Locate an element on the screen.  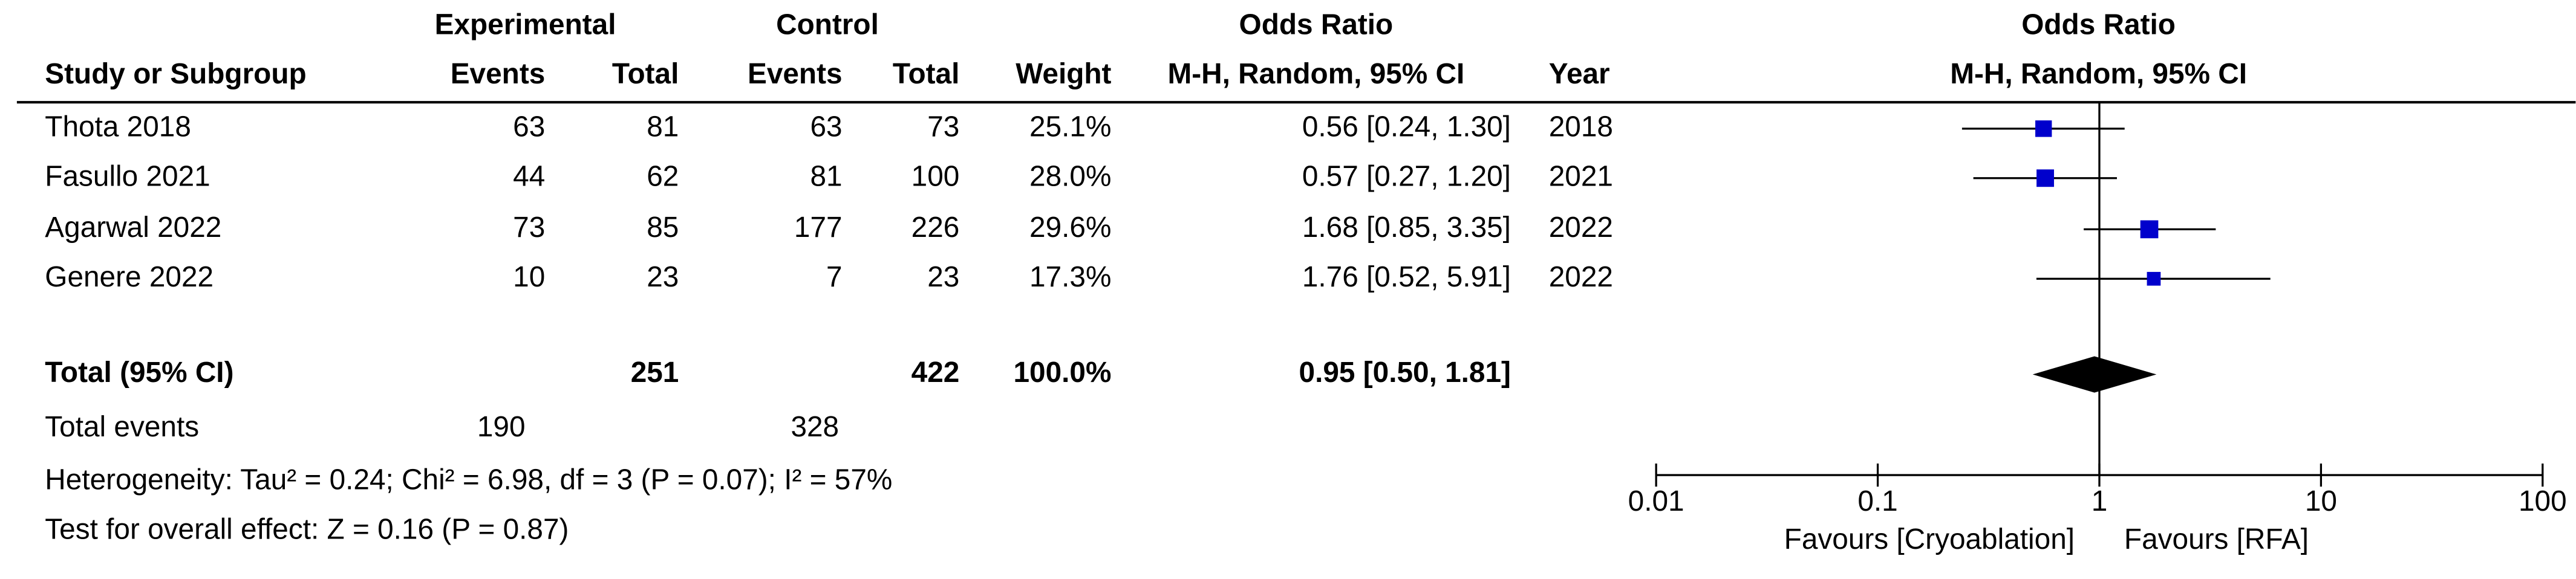
cell: 2018 is located at coordinates (1581, 127).